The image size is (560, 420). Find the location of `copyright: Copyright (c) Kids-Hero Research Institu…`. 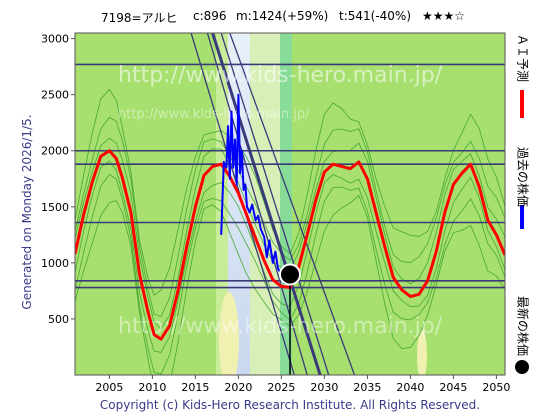

copyright: Copyright (c) Kids-Hero Research Institu… is located at coordinates (290, 405).